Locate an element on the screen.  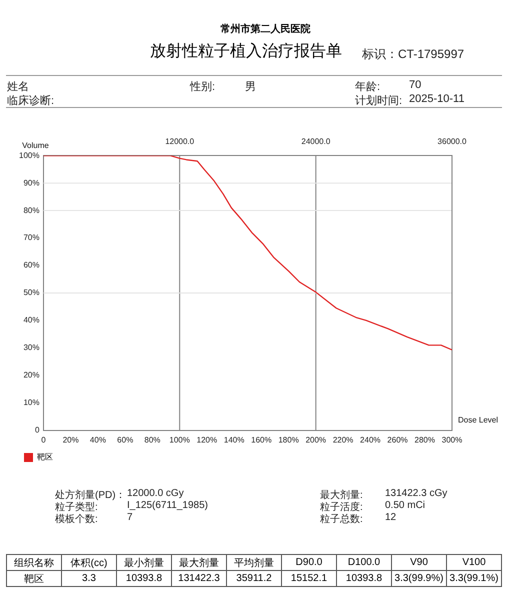
chart-subtitle: 常州市第二人民医院 is located at coordinates (266, 29).